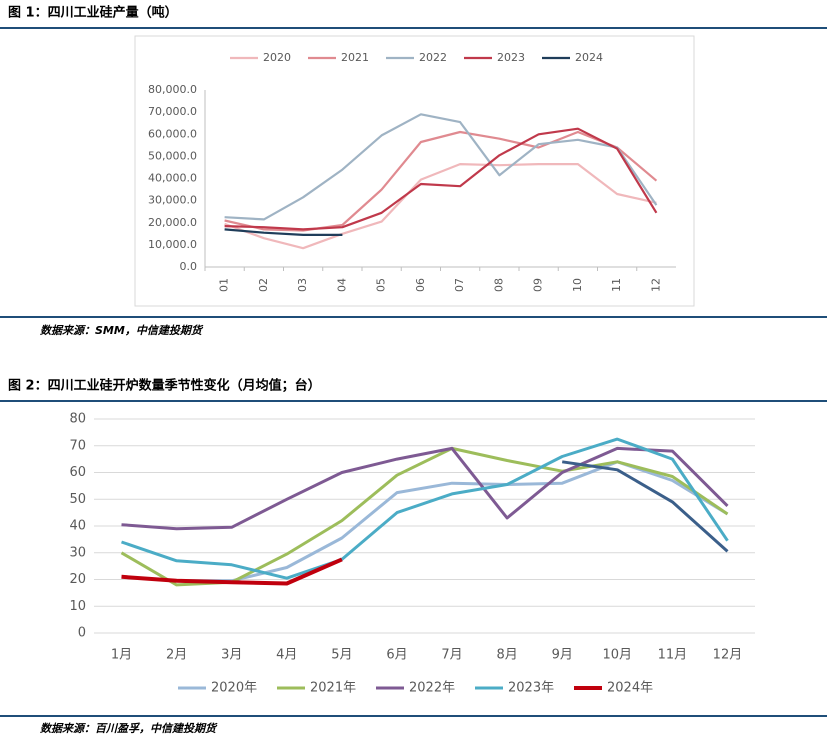  What do you see at coordinates (77, 552) in the screenshot?
I see `y-tick-label: 30` at bounding box center [77, 552].